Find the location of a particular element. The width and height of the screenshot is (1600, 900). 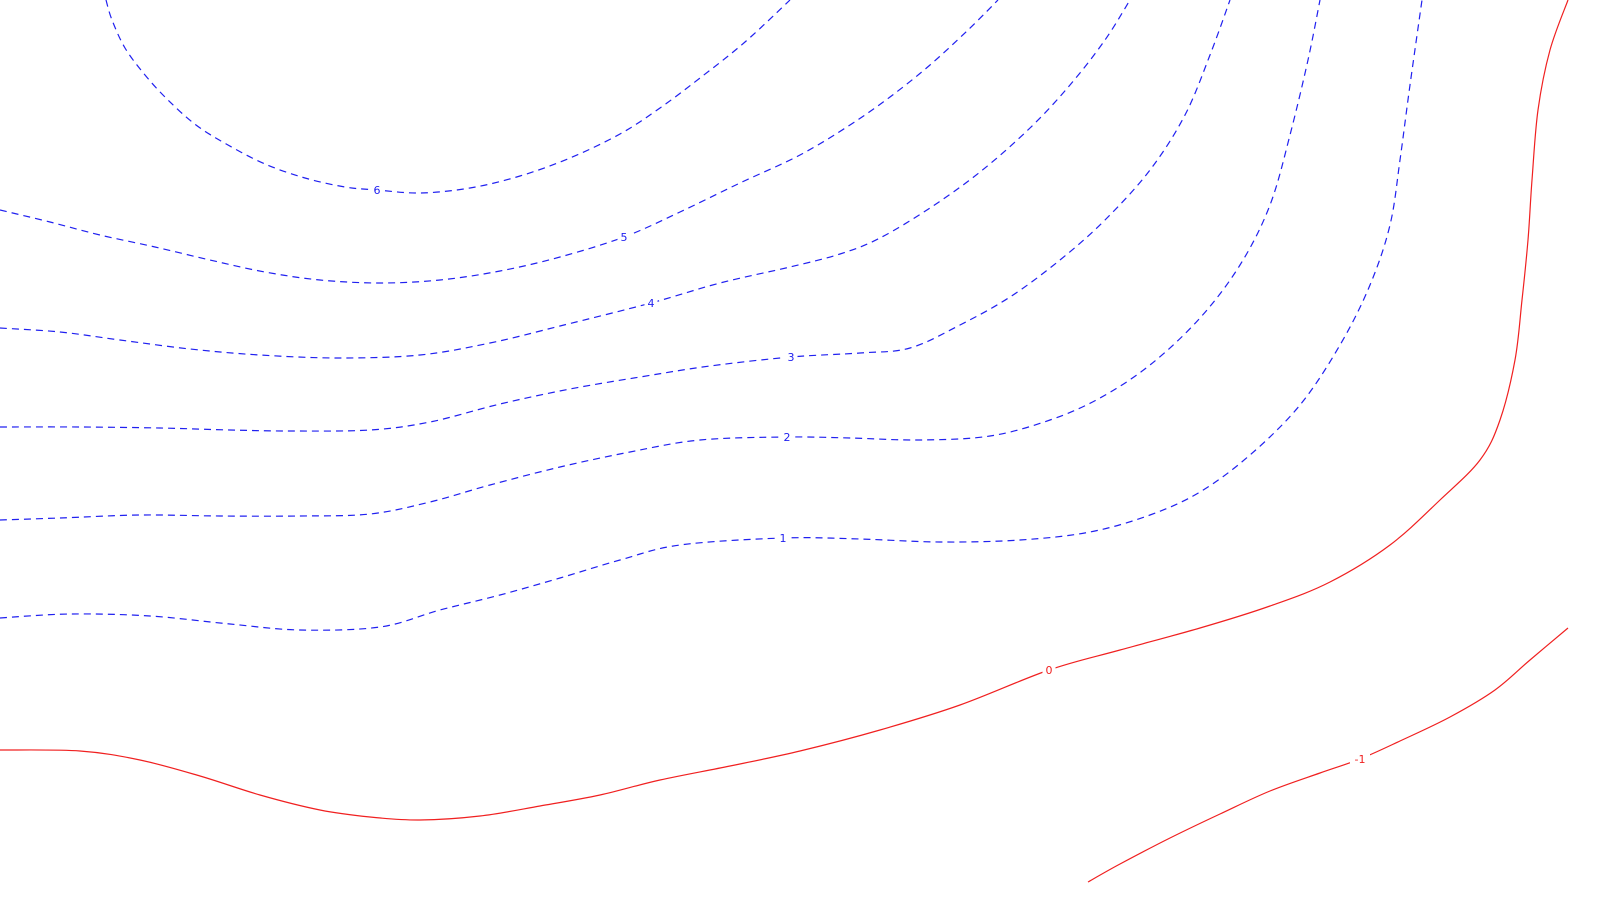

contour-label-level-3: 3 is located at coordinates (791, 357).